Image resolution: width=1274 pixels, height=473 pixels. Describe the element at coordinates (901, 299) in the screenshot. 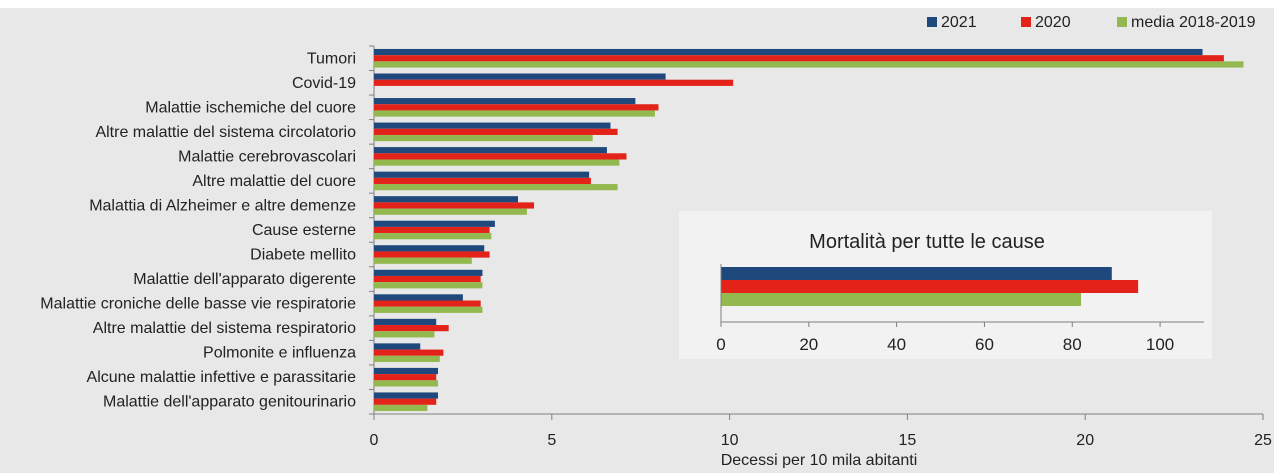

I see `inset-bar-media` at that location.